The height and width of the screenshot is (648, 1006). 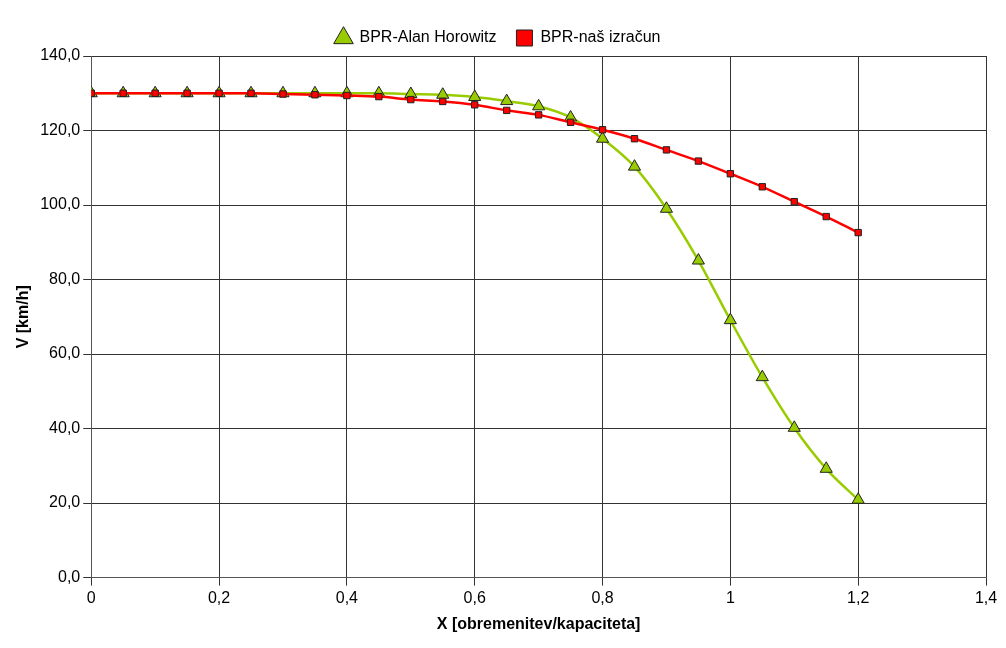 What do you see at coordinates (65, 278) in the screenshot?
I see `y-tick-label: 80,0` at bounding box center [65, 278].